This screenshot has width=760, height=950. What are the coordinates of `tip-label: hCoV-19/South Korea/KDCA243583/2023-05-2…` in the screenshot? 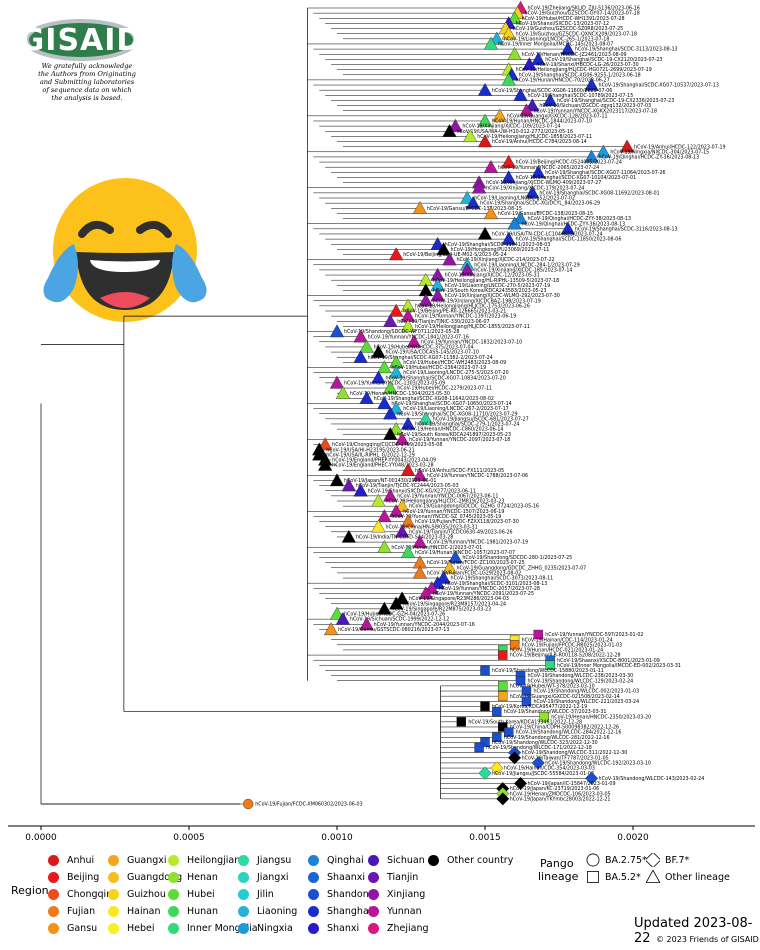 It's located at (490, 291).